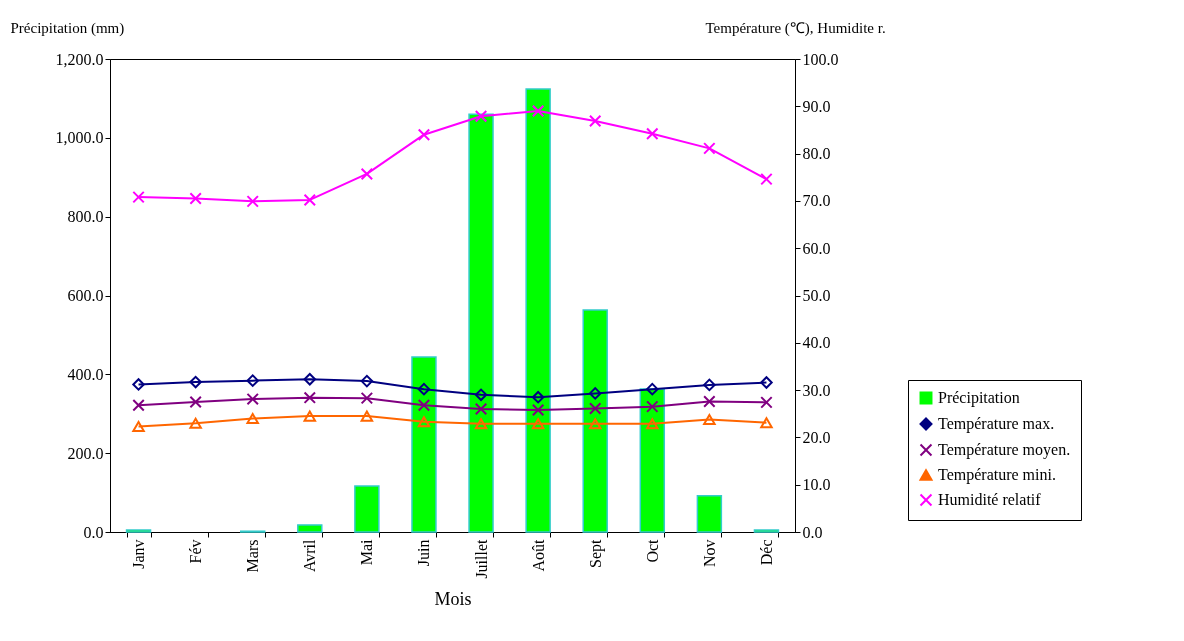 Image resolution: width=1184 pixels, height=641 pixels. I want to click on legend-label: Température mini., so click(997, 475).